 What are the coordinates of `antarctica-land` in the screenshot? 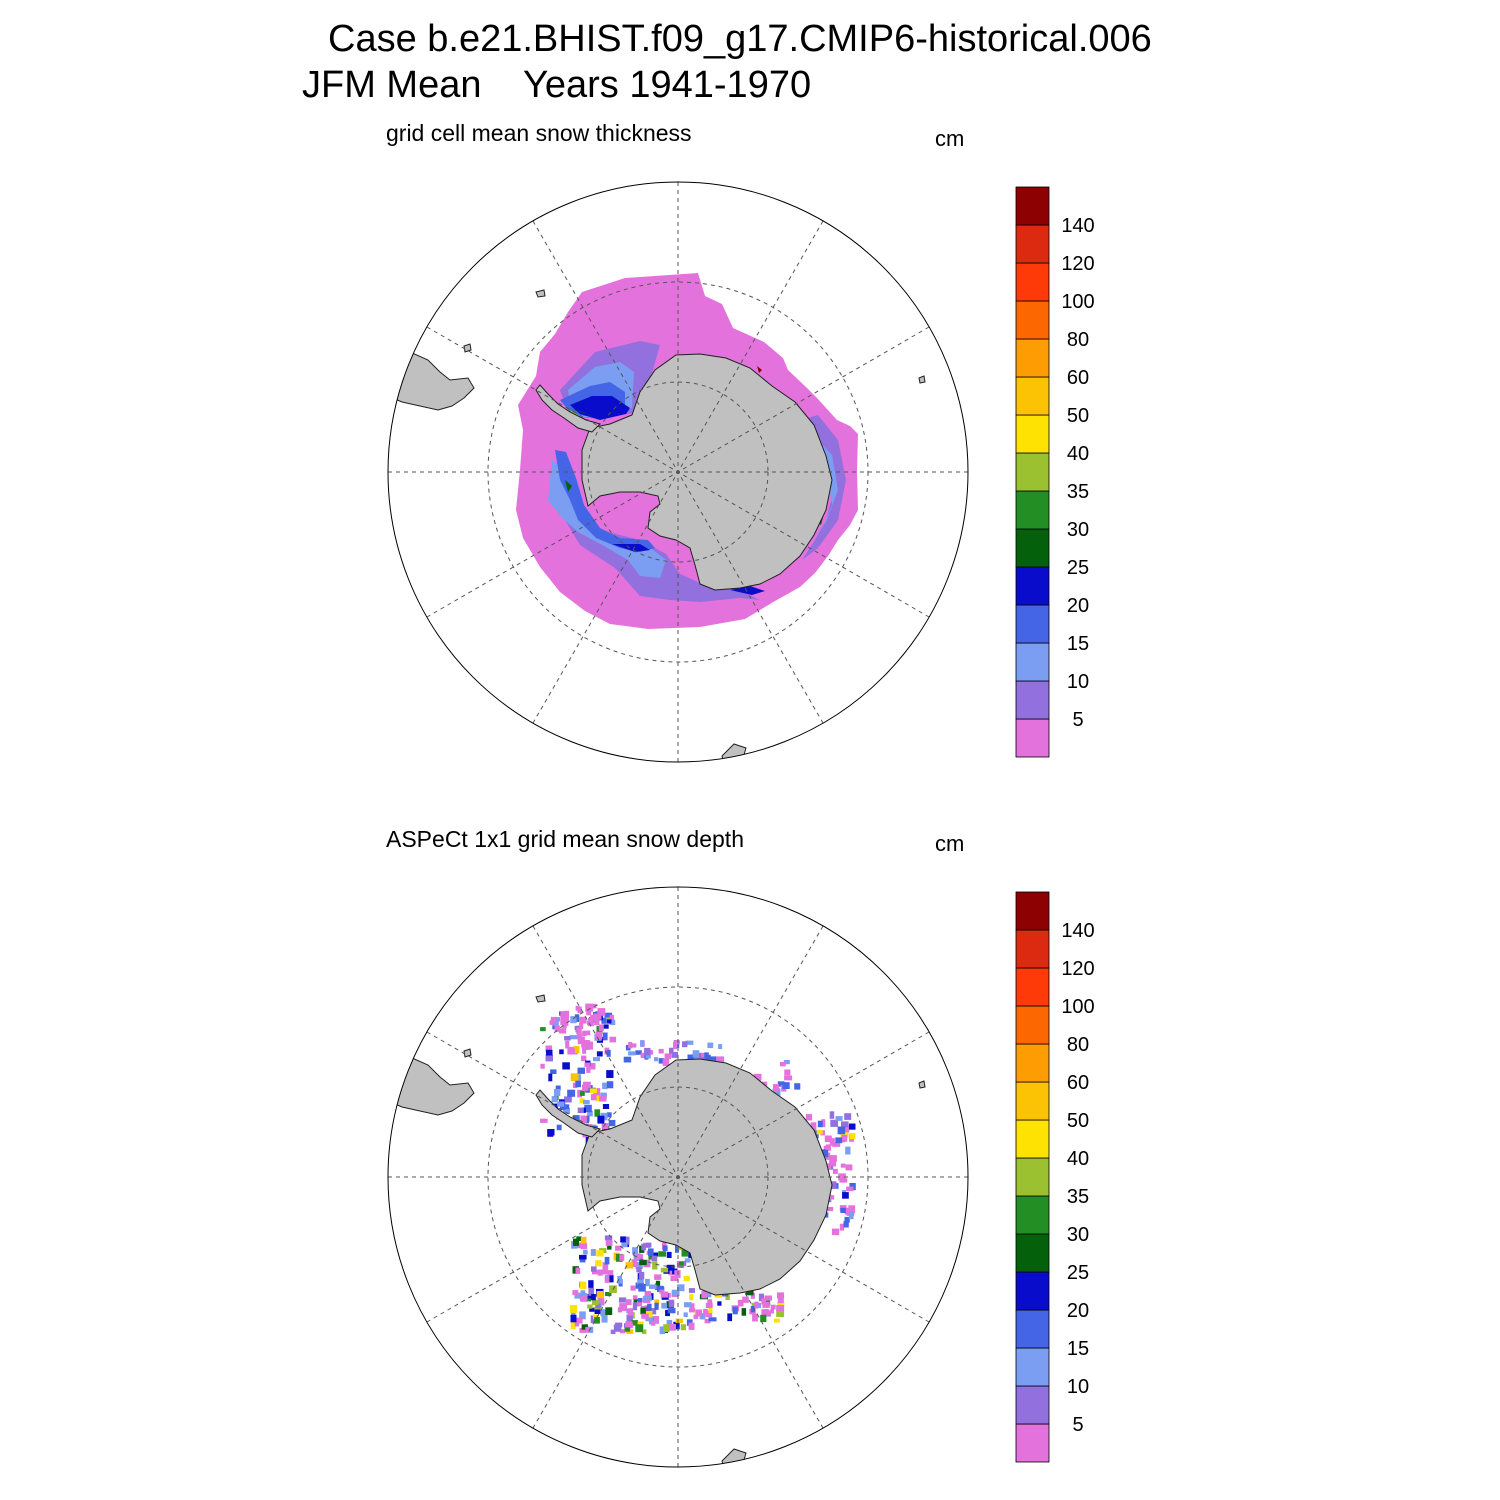 It's located at (707, 472).